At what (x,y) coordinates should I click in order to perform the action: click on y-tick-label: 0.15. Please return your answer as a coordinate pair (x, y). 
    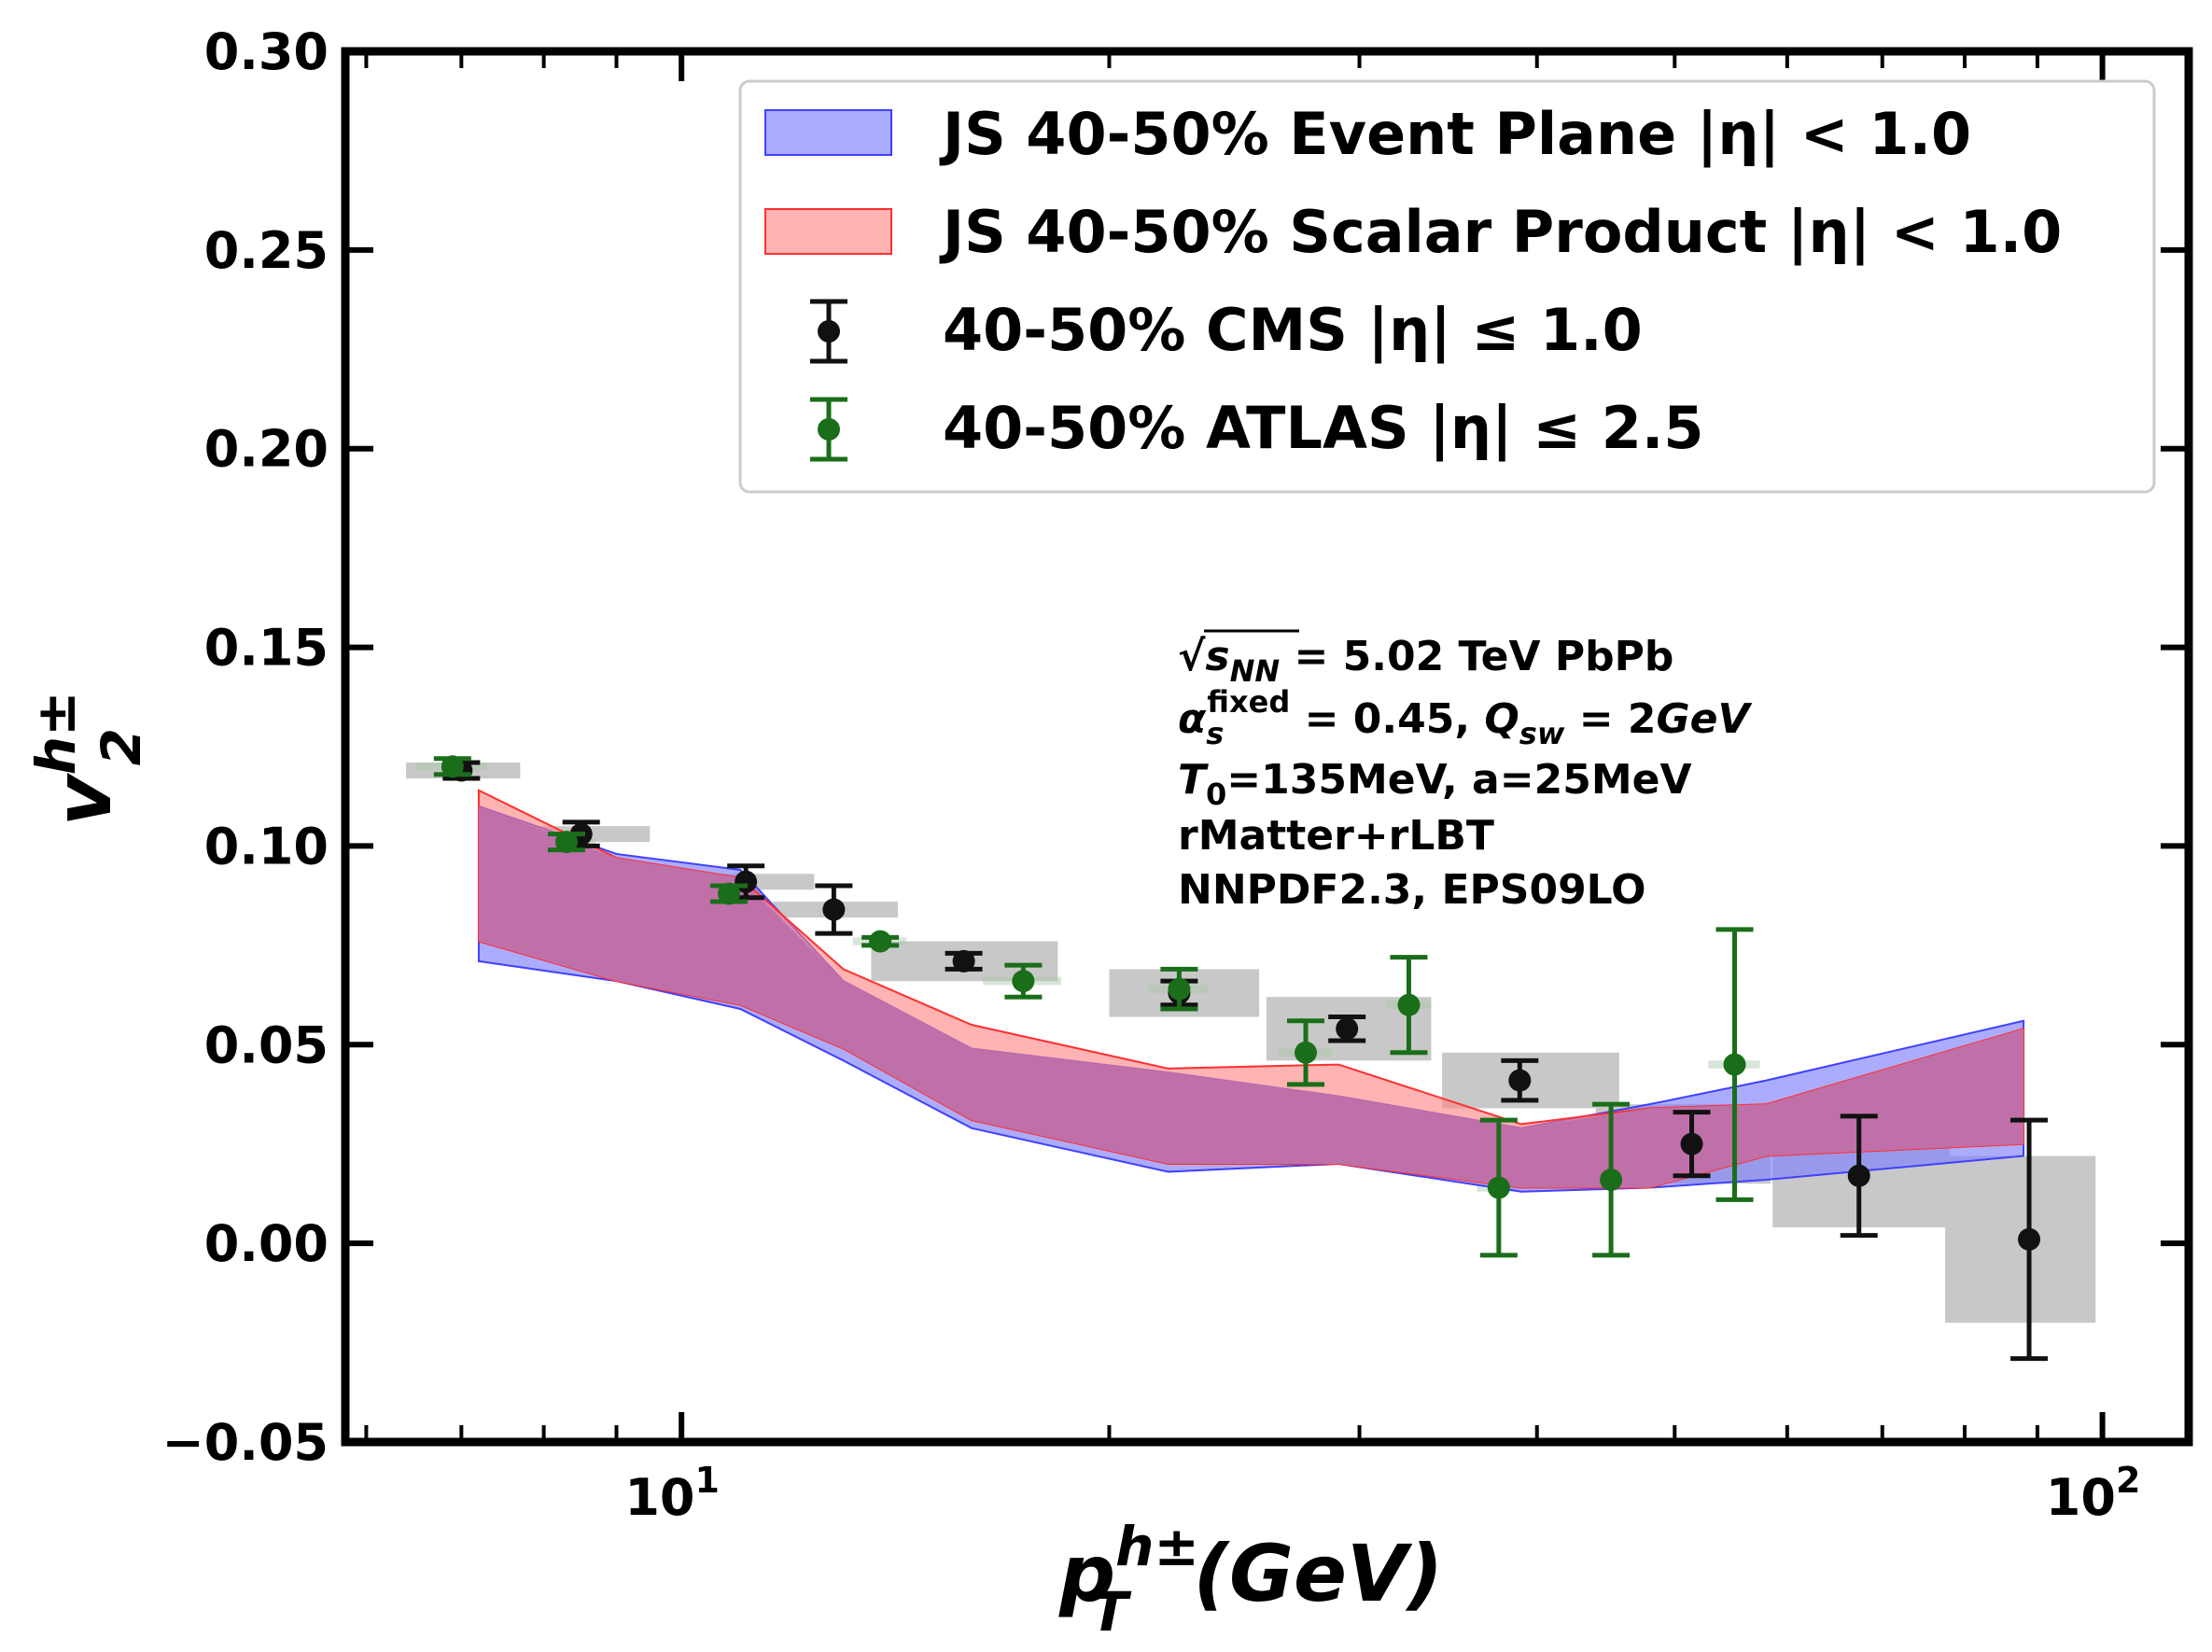
    Looking at the image, I should click on (266, 648).